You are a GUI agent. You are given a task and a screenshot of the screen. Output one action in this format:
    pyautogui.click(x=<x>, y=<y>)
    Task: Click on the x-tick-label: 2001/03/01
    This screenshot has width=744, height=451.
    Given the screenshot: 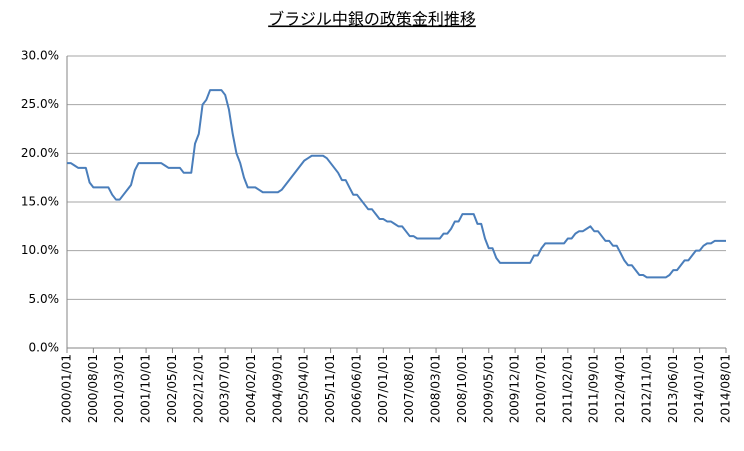 What is the action you would take?
    pyautogui.click(x=119, y=388)
    